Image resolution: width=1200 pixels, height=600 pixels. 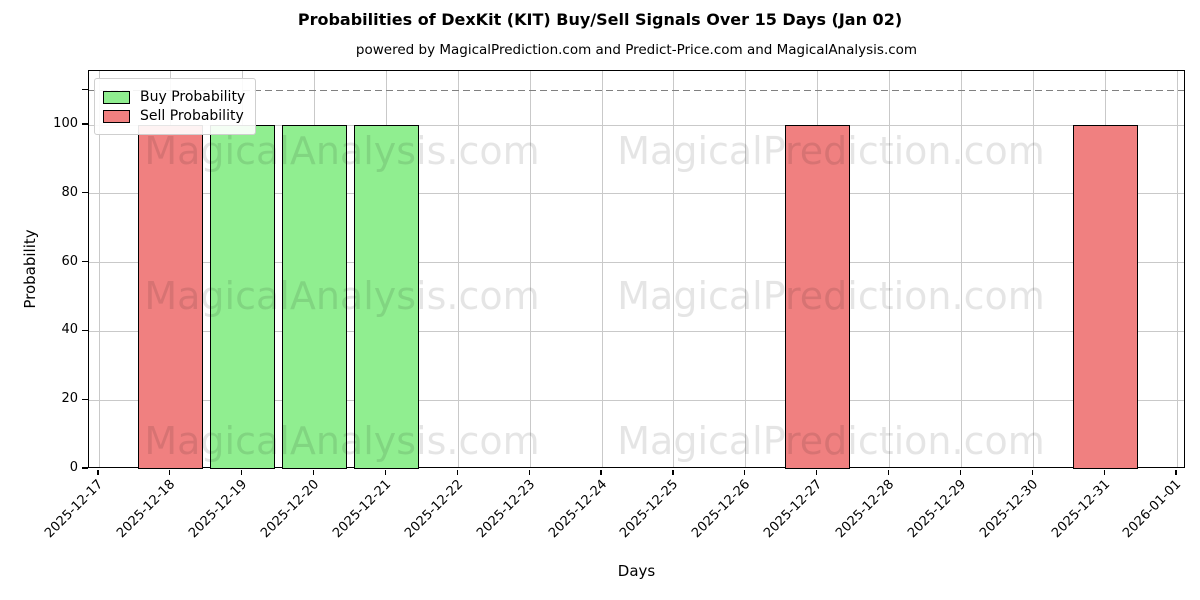 I want to click on legend-label-sell: Sell Probability, so click(x=192, y=116).